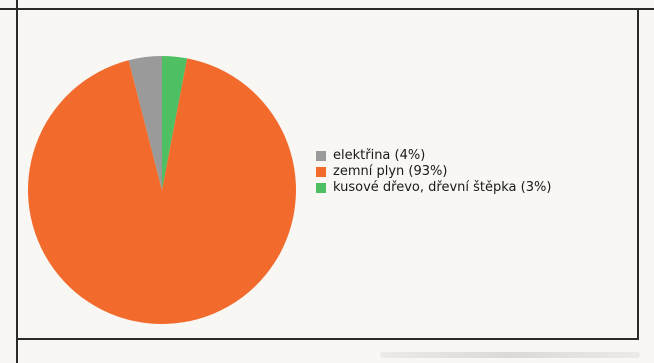 This screenshot has width=654, height=363. Describe the element at coordinates (510, 355) in the screenshot. I see `footer-faint-mark` at that location.